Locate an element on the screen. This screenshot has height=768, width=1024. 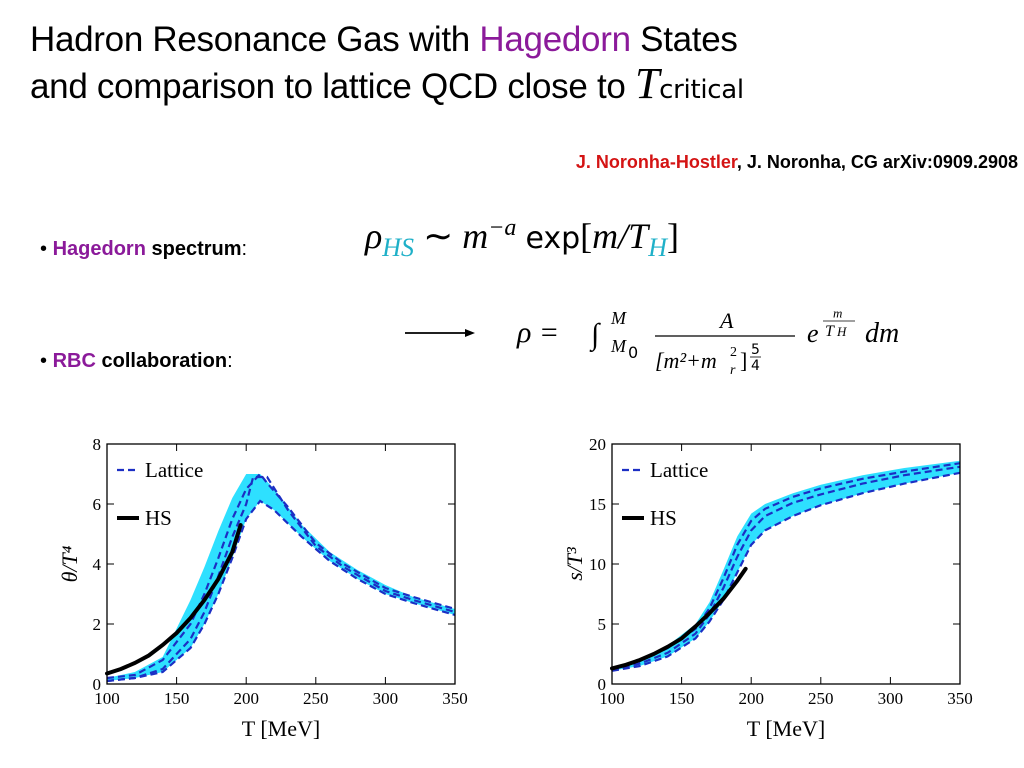
eq2-e-exp-den: T is located at coordinates (830, 331).